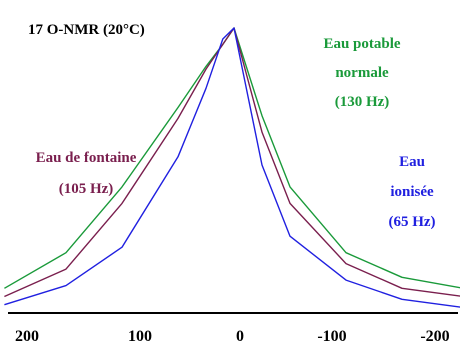  I want to click on series-label-2-line-0: Eau, so click(412, 162).